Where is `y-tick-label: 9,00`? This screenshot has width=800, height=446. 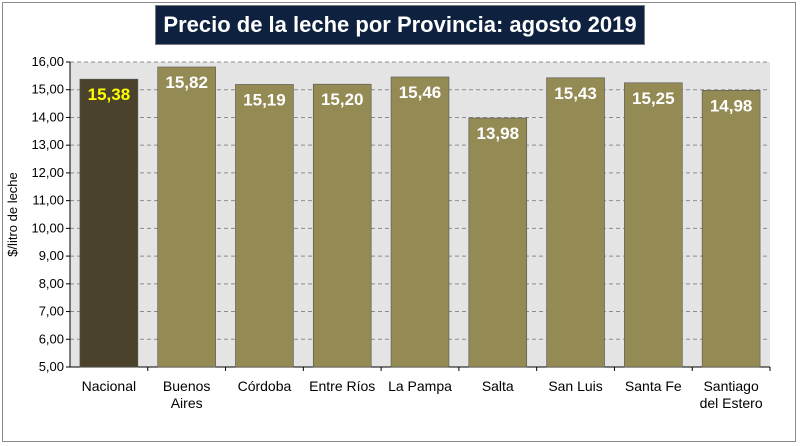
y-tick-label: 9,00 is located at coordinates (51, 255).